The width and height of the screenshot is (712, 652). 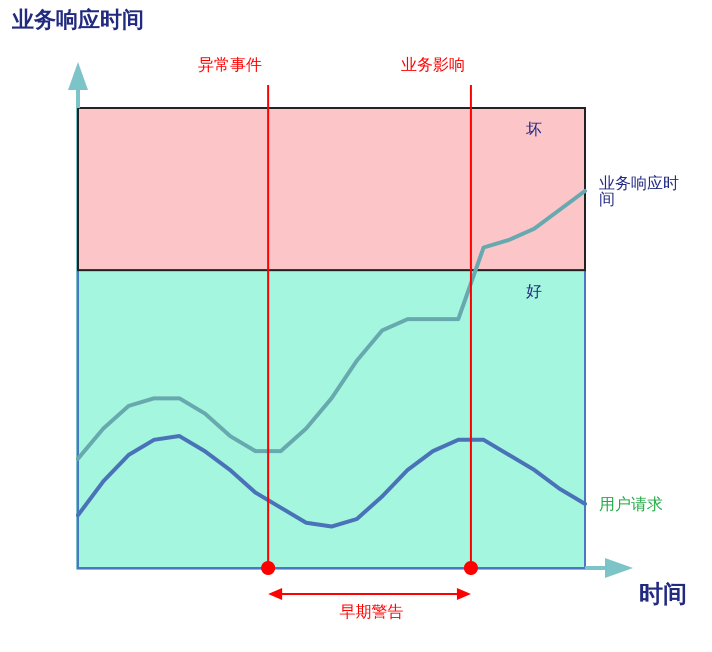 I want to click on band-label: 好, so click(x=534, y=291).